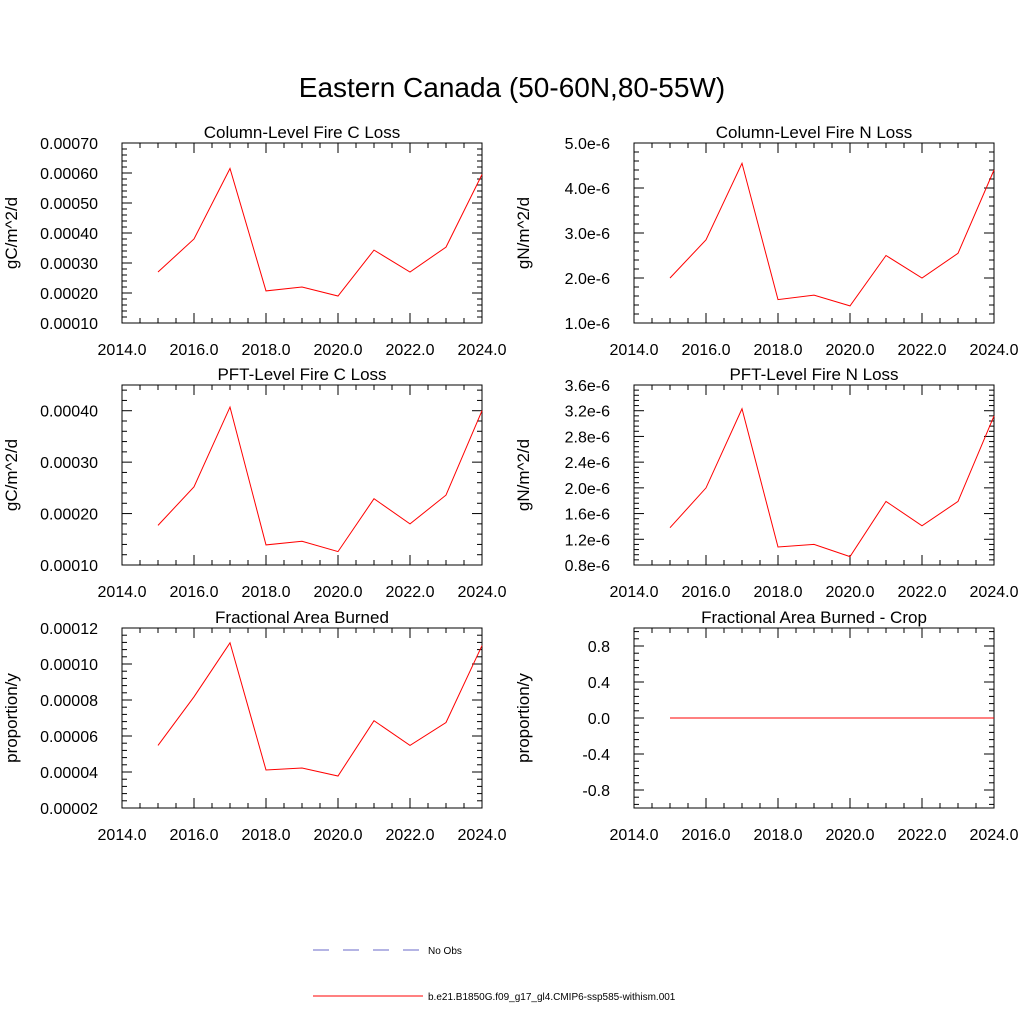  What do you see at coordinates (69, 144) in the screenshot?
I see `y-tick-label: 0.00070` at bounding box center [69, 144].